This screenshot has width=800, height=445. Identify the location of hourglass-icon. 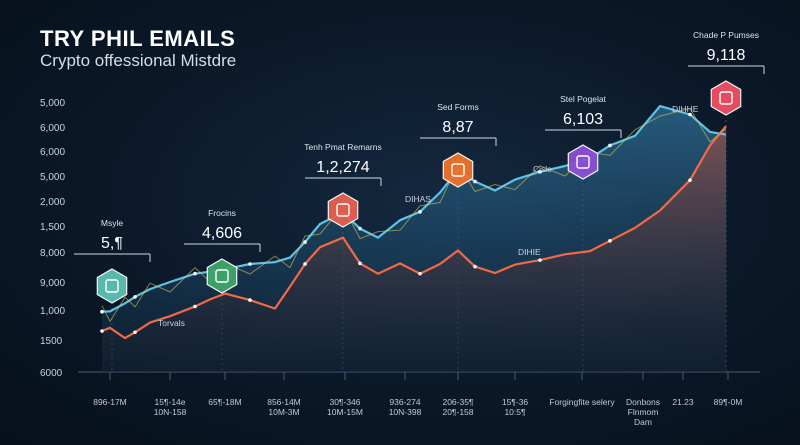
(458, 170).